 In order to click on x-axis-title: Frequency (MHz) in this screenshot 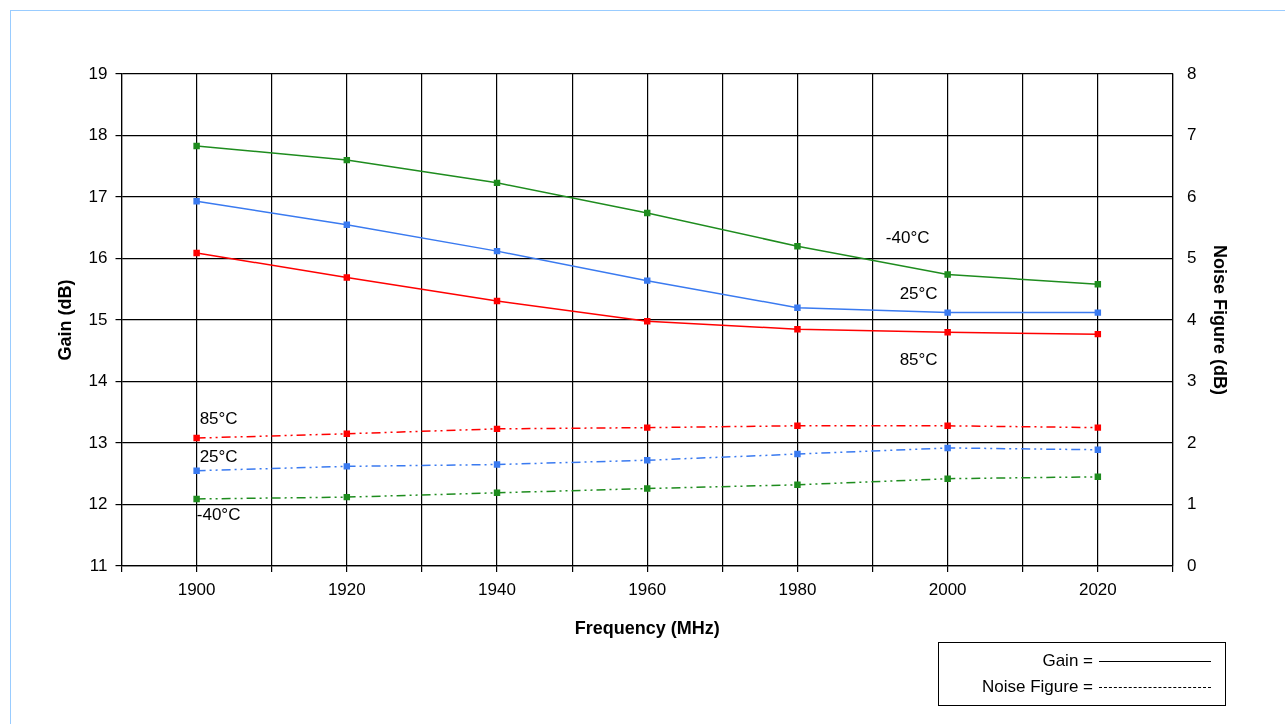, I will do `click(647, 628)`.